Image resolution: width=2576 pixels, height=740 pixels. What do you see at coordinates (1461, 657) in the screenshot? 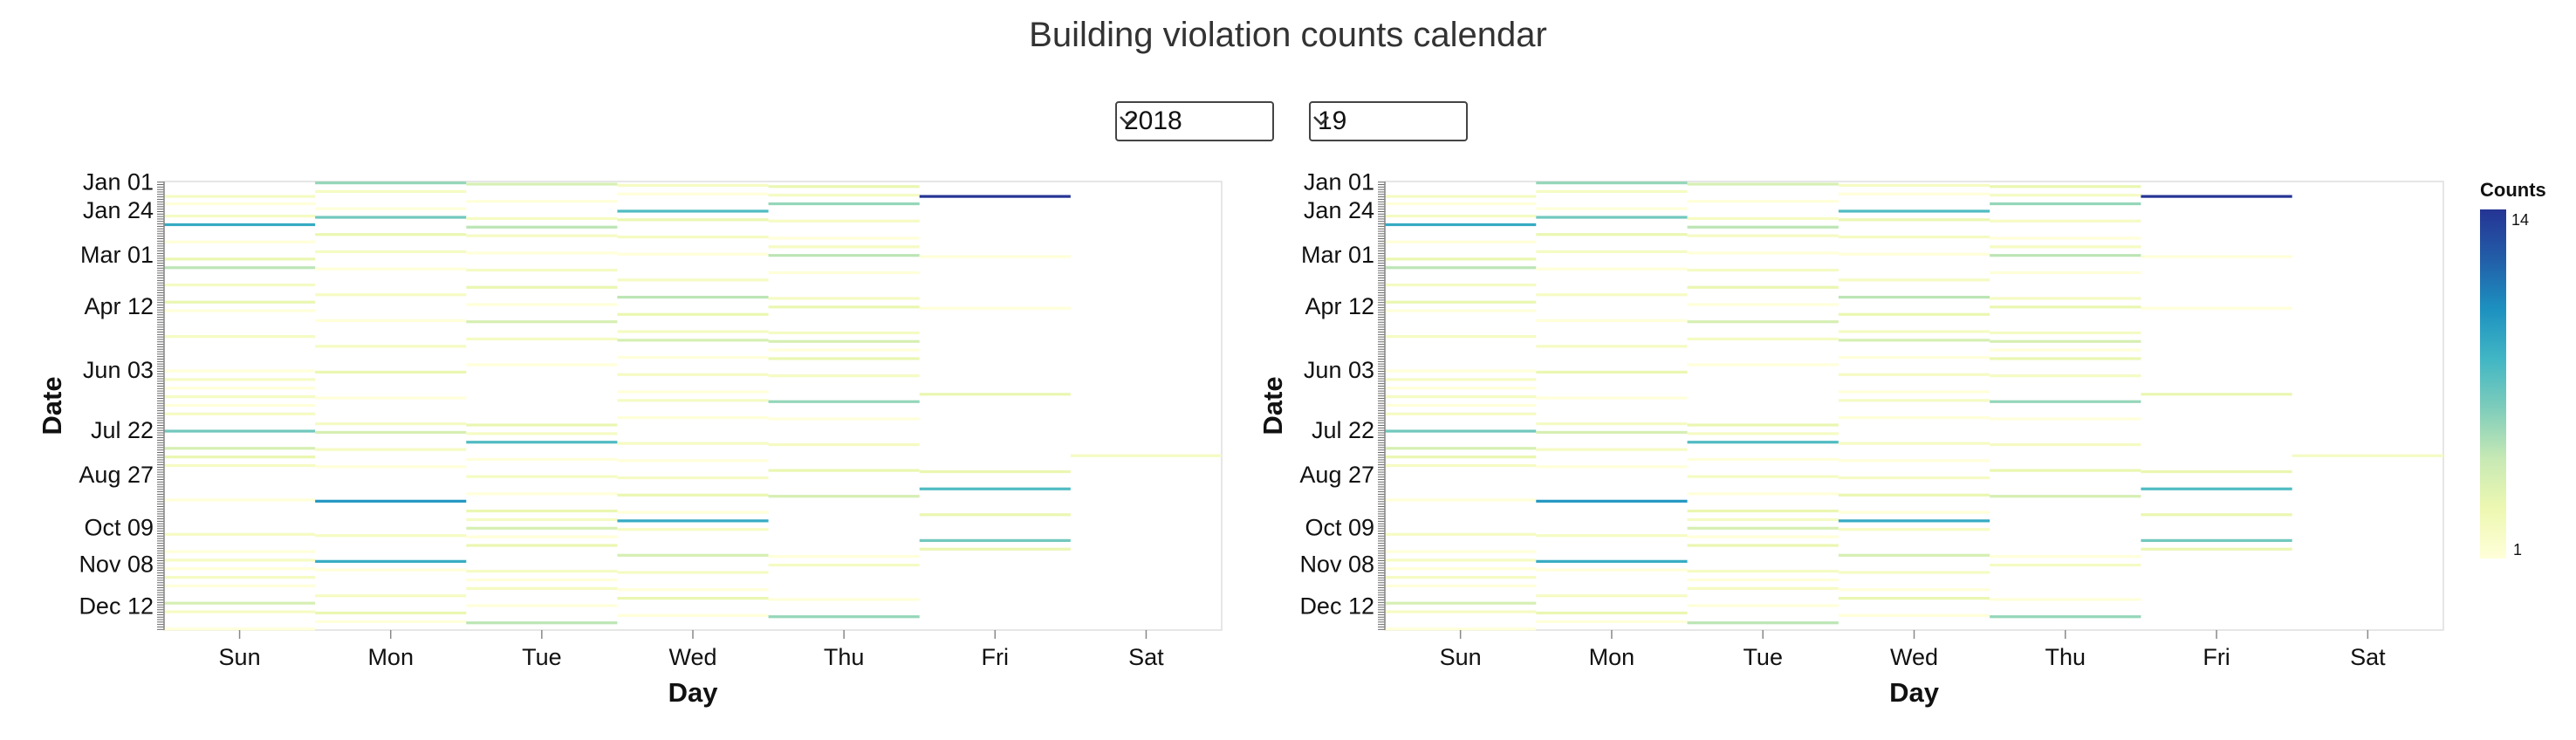
I see `x-tick-label: Sun` at bounding box center [1461, 657].